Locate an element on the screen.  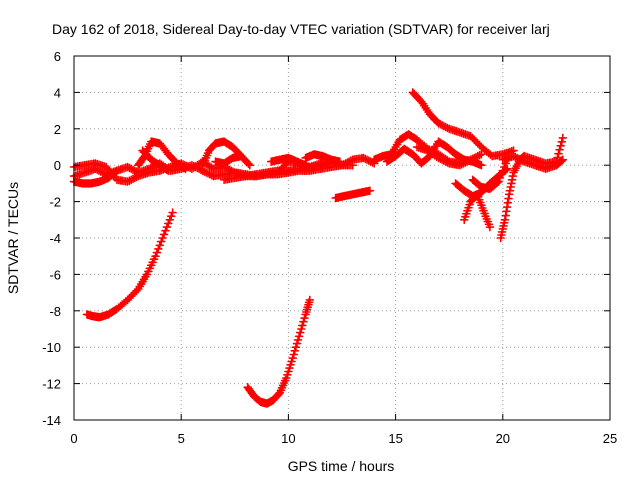
x-tick-label: 0 is located at coordinates (73, 438).